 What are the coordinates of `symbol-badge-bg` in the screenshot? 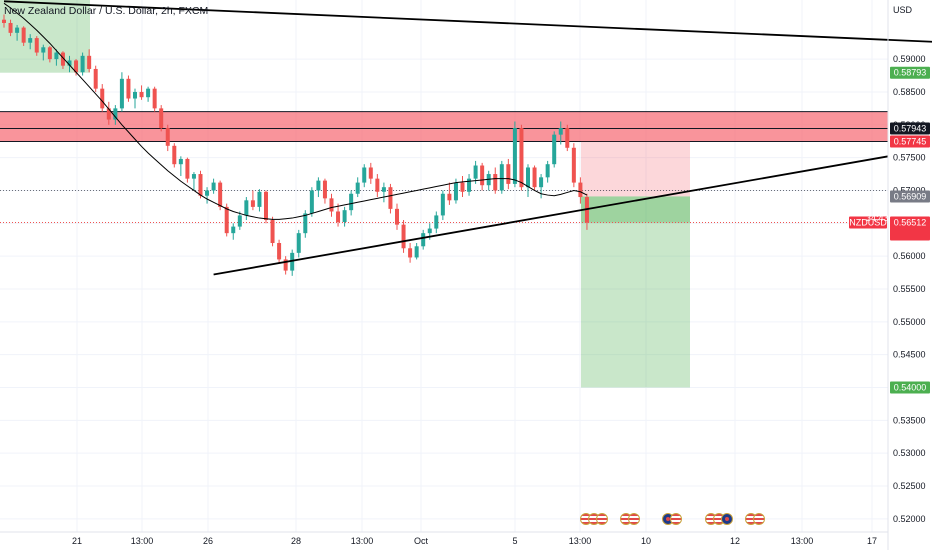 It's located at (868, 222).